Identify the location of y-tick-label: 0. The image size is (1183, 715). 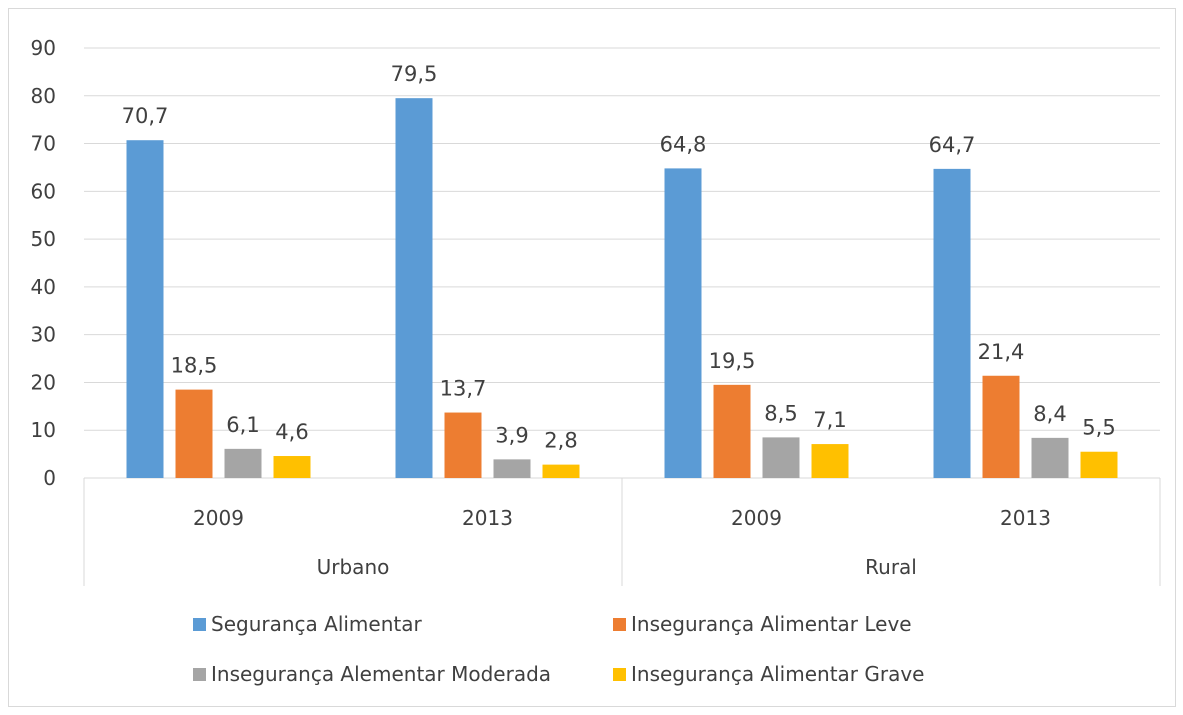
(49, 478).